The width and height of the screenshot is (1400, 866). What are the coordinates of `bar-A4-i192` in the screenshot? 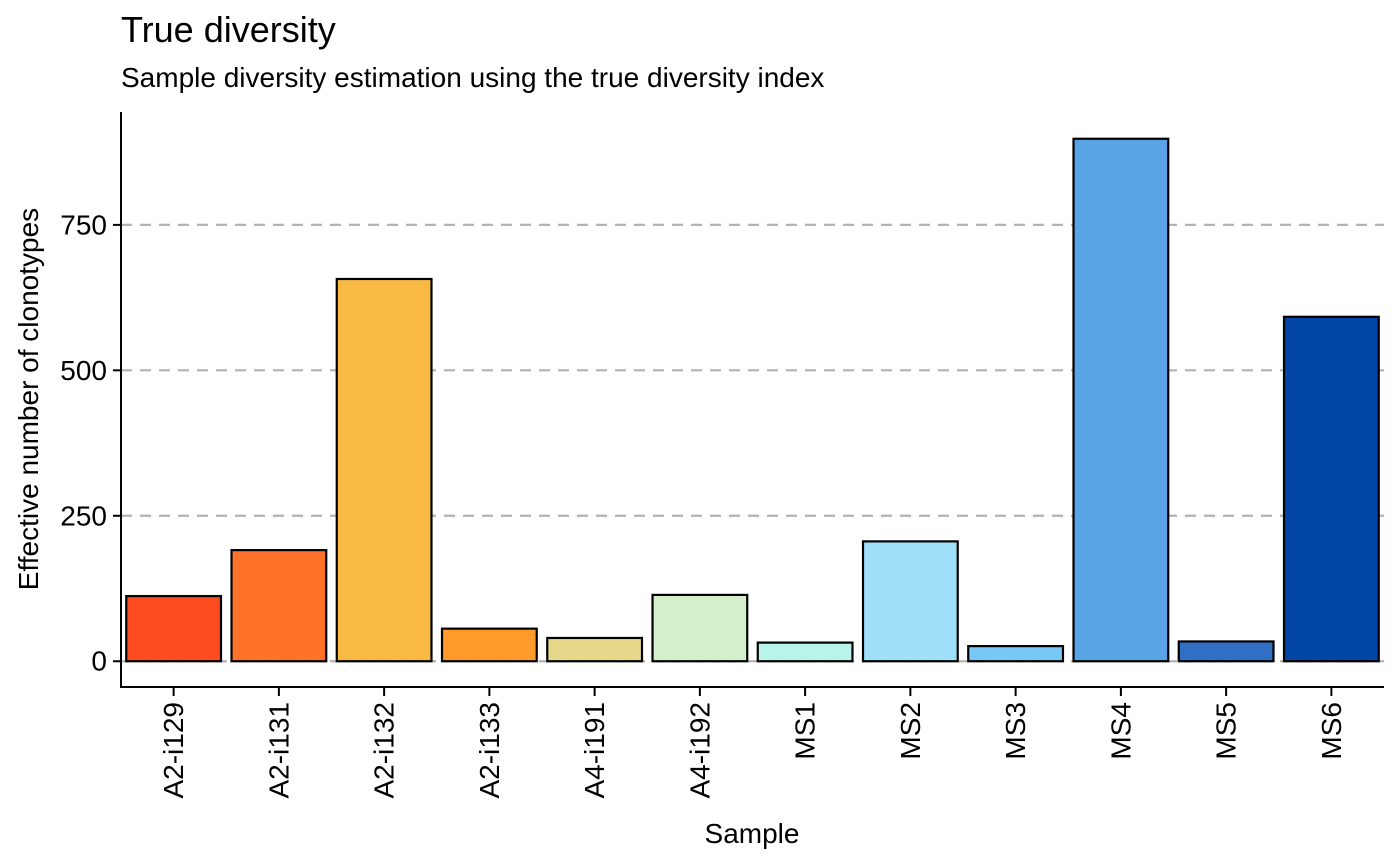 It's located at (700, 628).